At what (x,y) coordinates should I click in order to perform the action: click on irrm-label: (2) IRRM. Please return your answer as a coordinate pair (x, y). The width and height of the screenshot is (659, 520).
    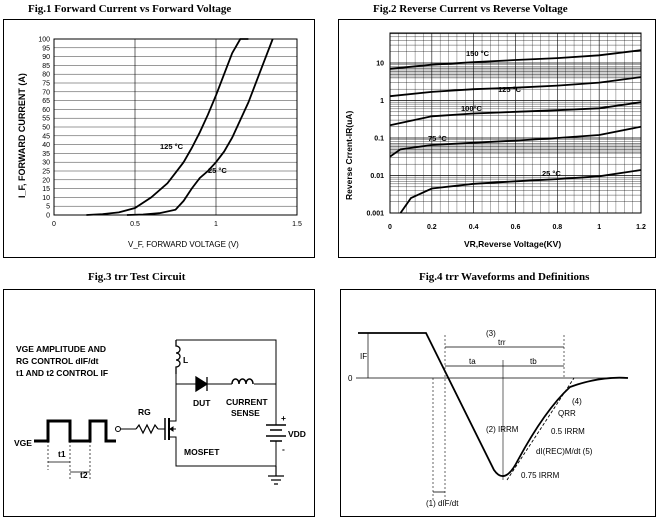
    Looking at the image, I should click on (502, 429).